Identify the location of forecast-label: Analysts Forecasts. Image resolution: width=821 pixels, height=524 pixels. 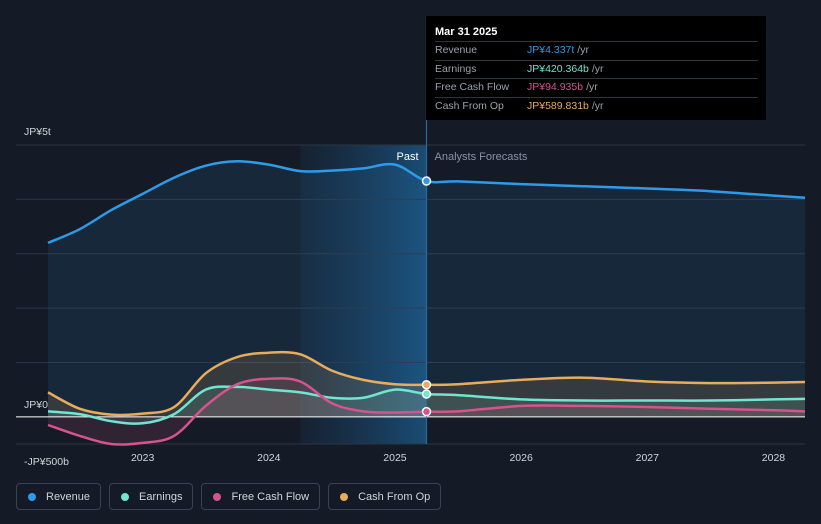
(481, 157).